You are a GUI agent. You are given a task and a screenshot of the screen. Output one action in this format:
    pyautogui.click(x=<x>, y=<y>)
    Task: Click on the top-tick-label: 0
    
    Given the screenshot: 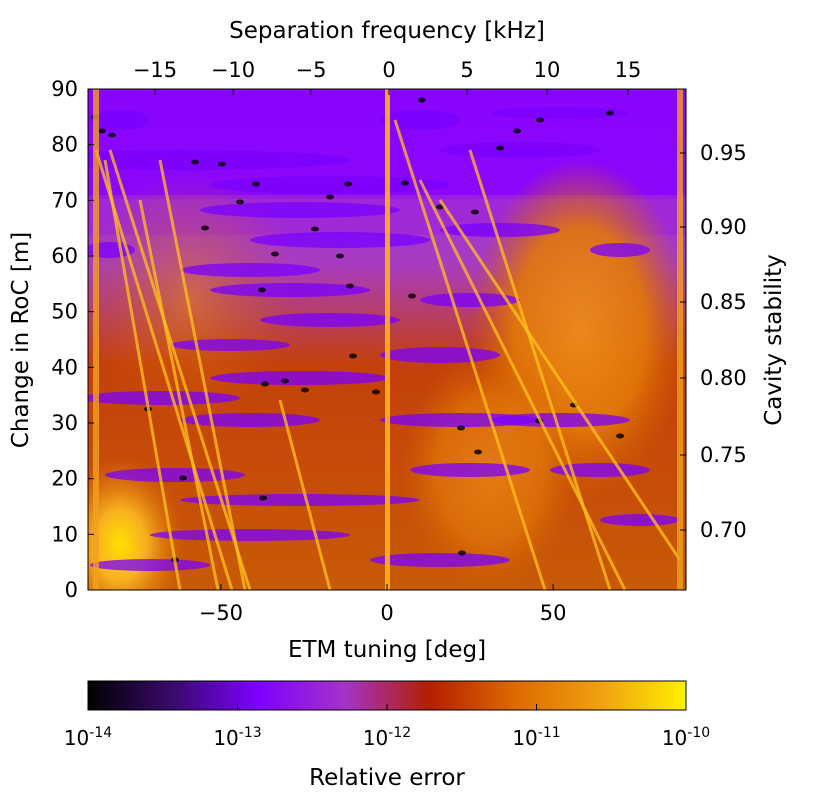 What is the action you would take?
    pyautogui.click(x=388, y=70)
    